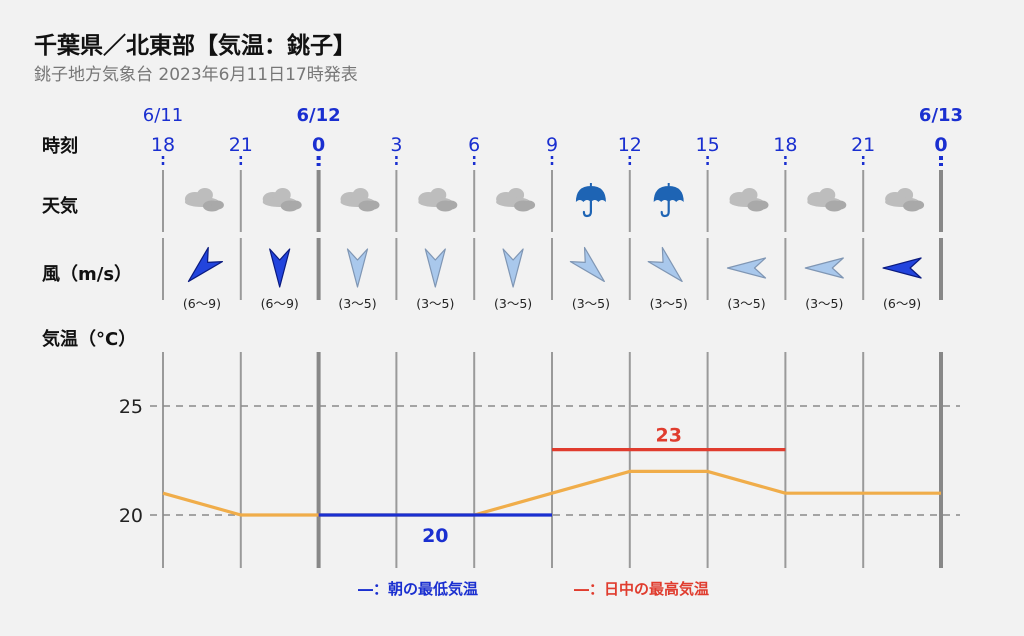  I want to click on legend-min-label: ―：朝の最低気温, so click(418, 589).